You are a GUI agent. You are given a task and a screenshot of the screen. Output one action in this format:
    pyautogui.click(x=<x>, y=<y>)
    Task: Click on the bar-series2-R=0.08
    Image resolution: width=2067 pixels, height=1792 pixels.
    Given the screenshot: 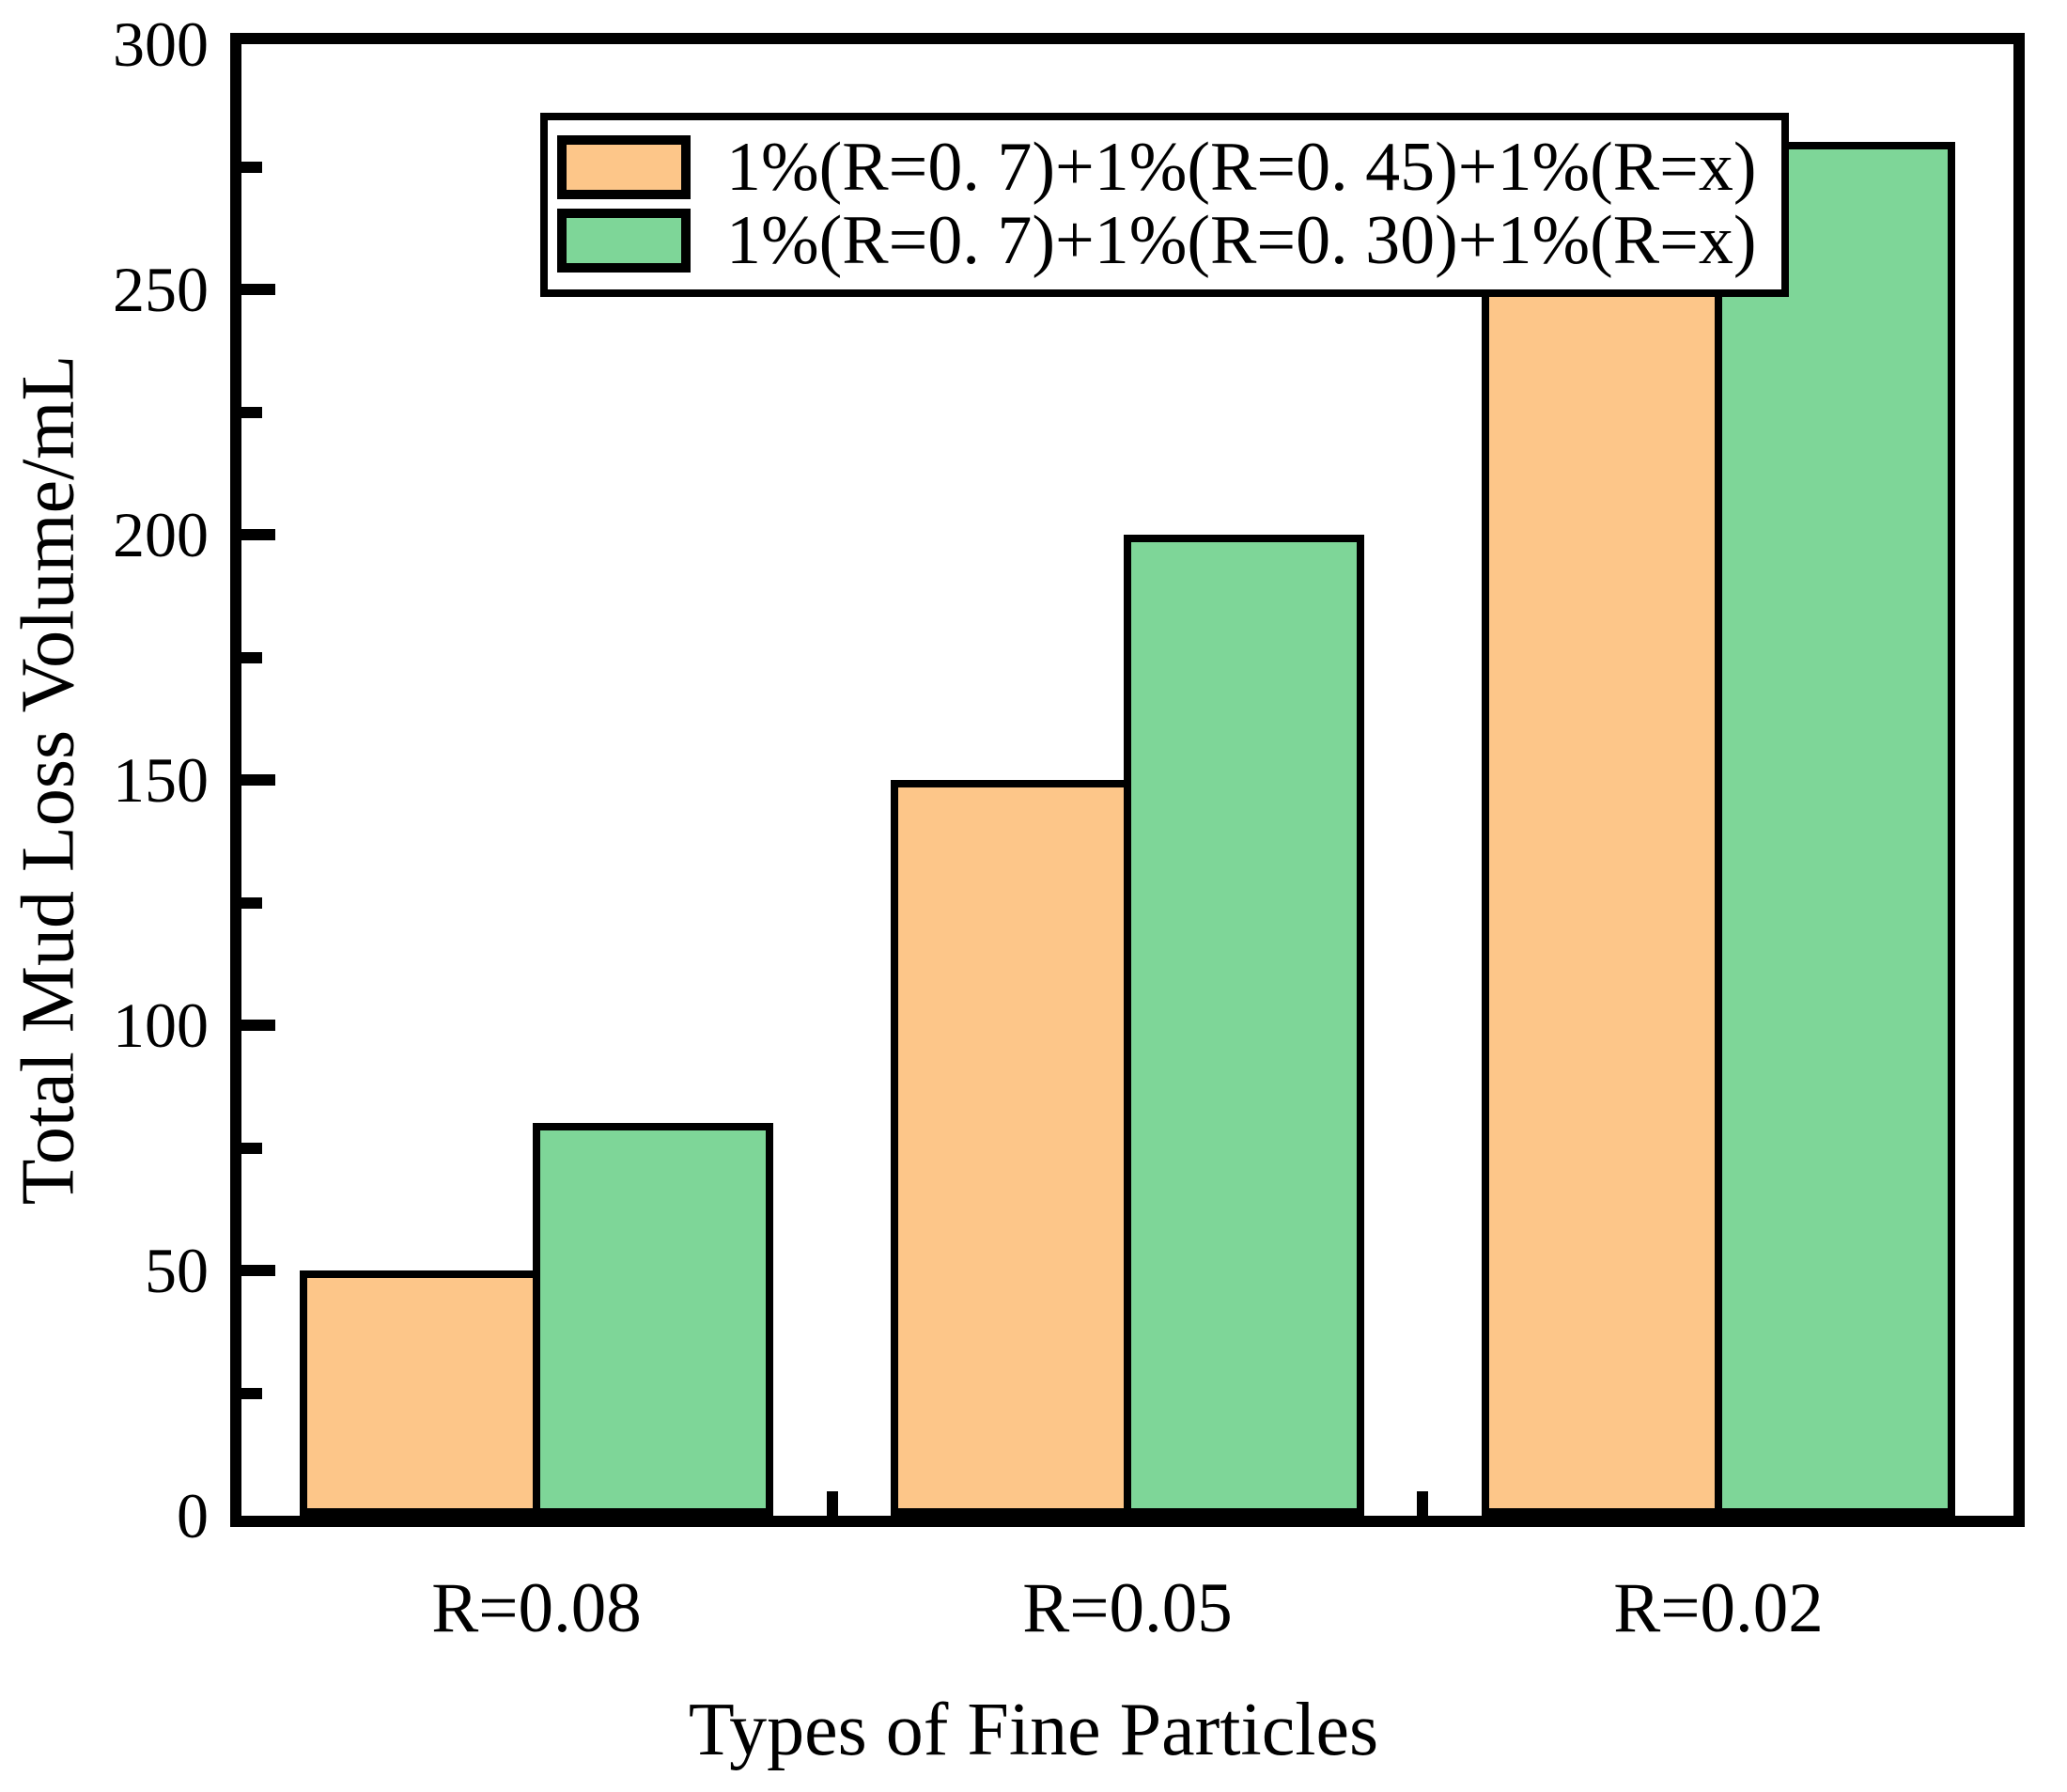 What is the action you would take?
    pyautogui.click(x=653, y=1319)
    